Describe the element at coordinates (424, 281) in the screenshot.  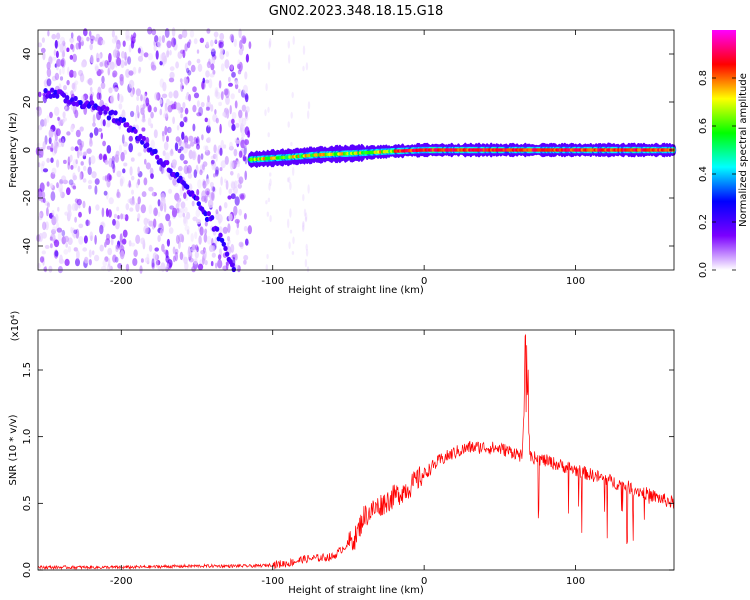
I see `heatmap-x-tick-label: 0` at that location.